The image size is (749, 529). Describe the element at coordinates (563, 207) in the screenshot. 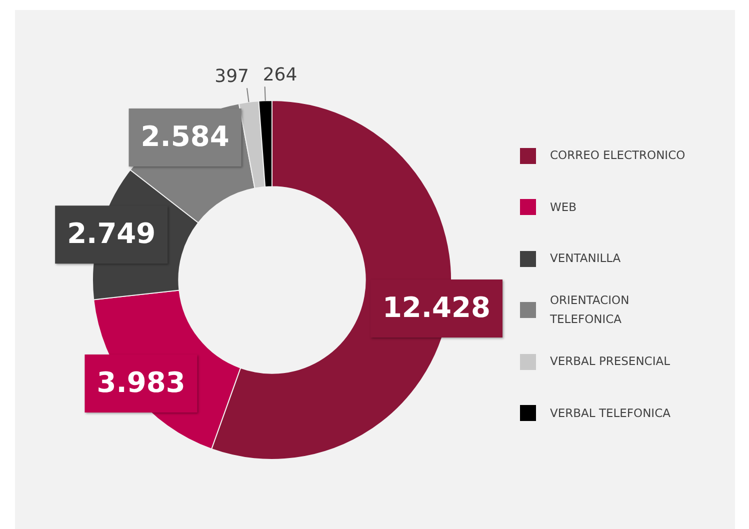

I see `legend-label: WEB` at that location.